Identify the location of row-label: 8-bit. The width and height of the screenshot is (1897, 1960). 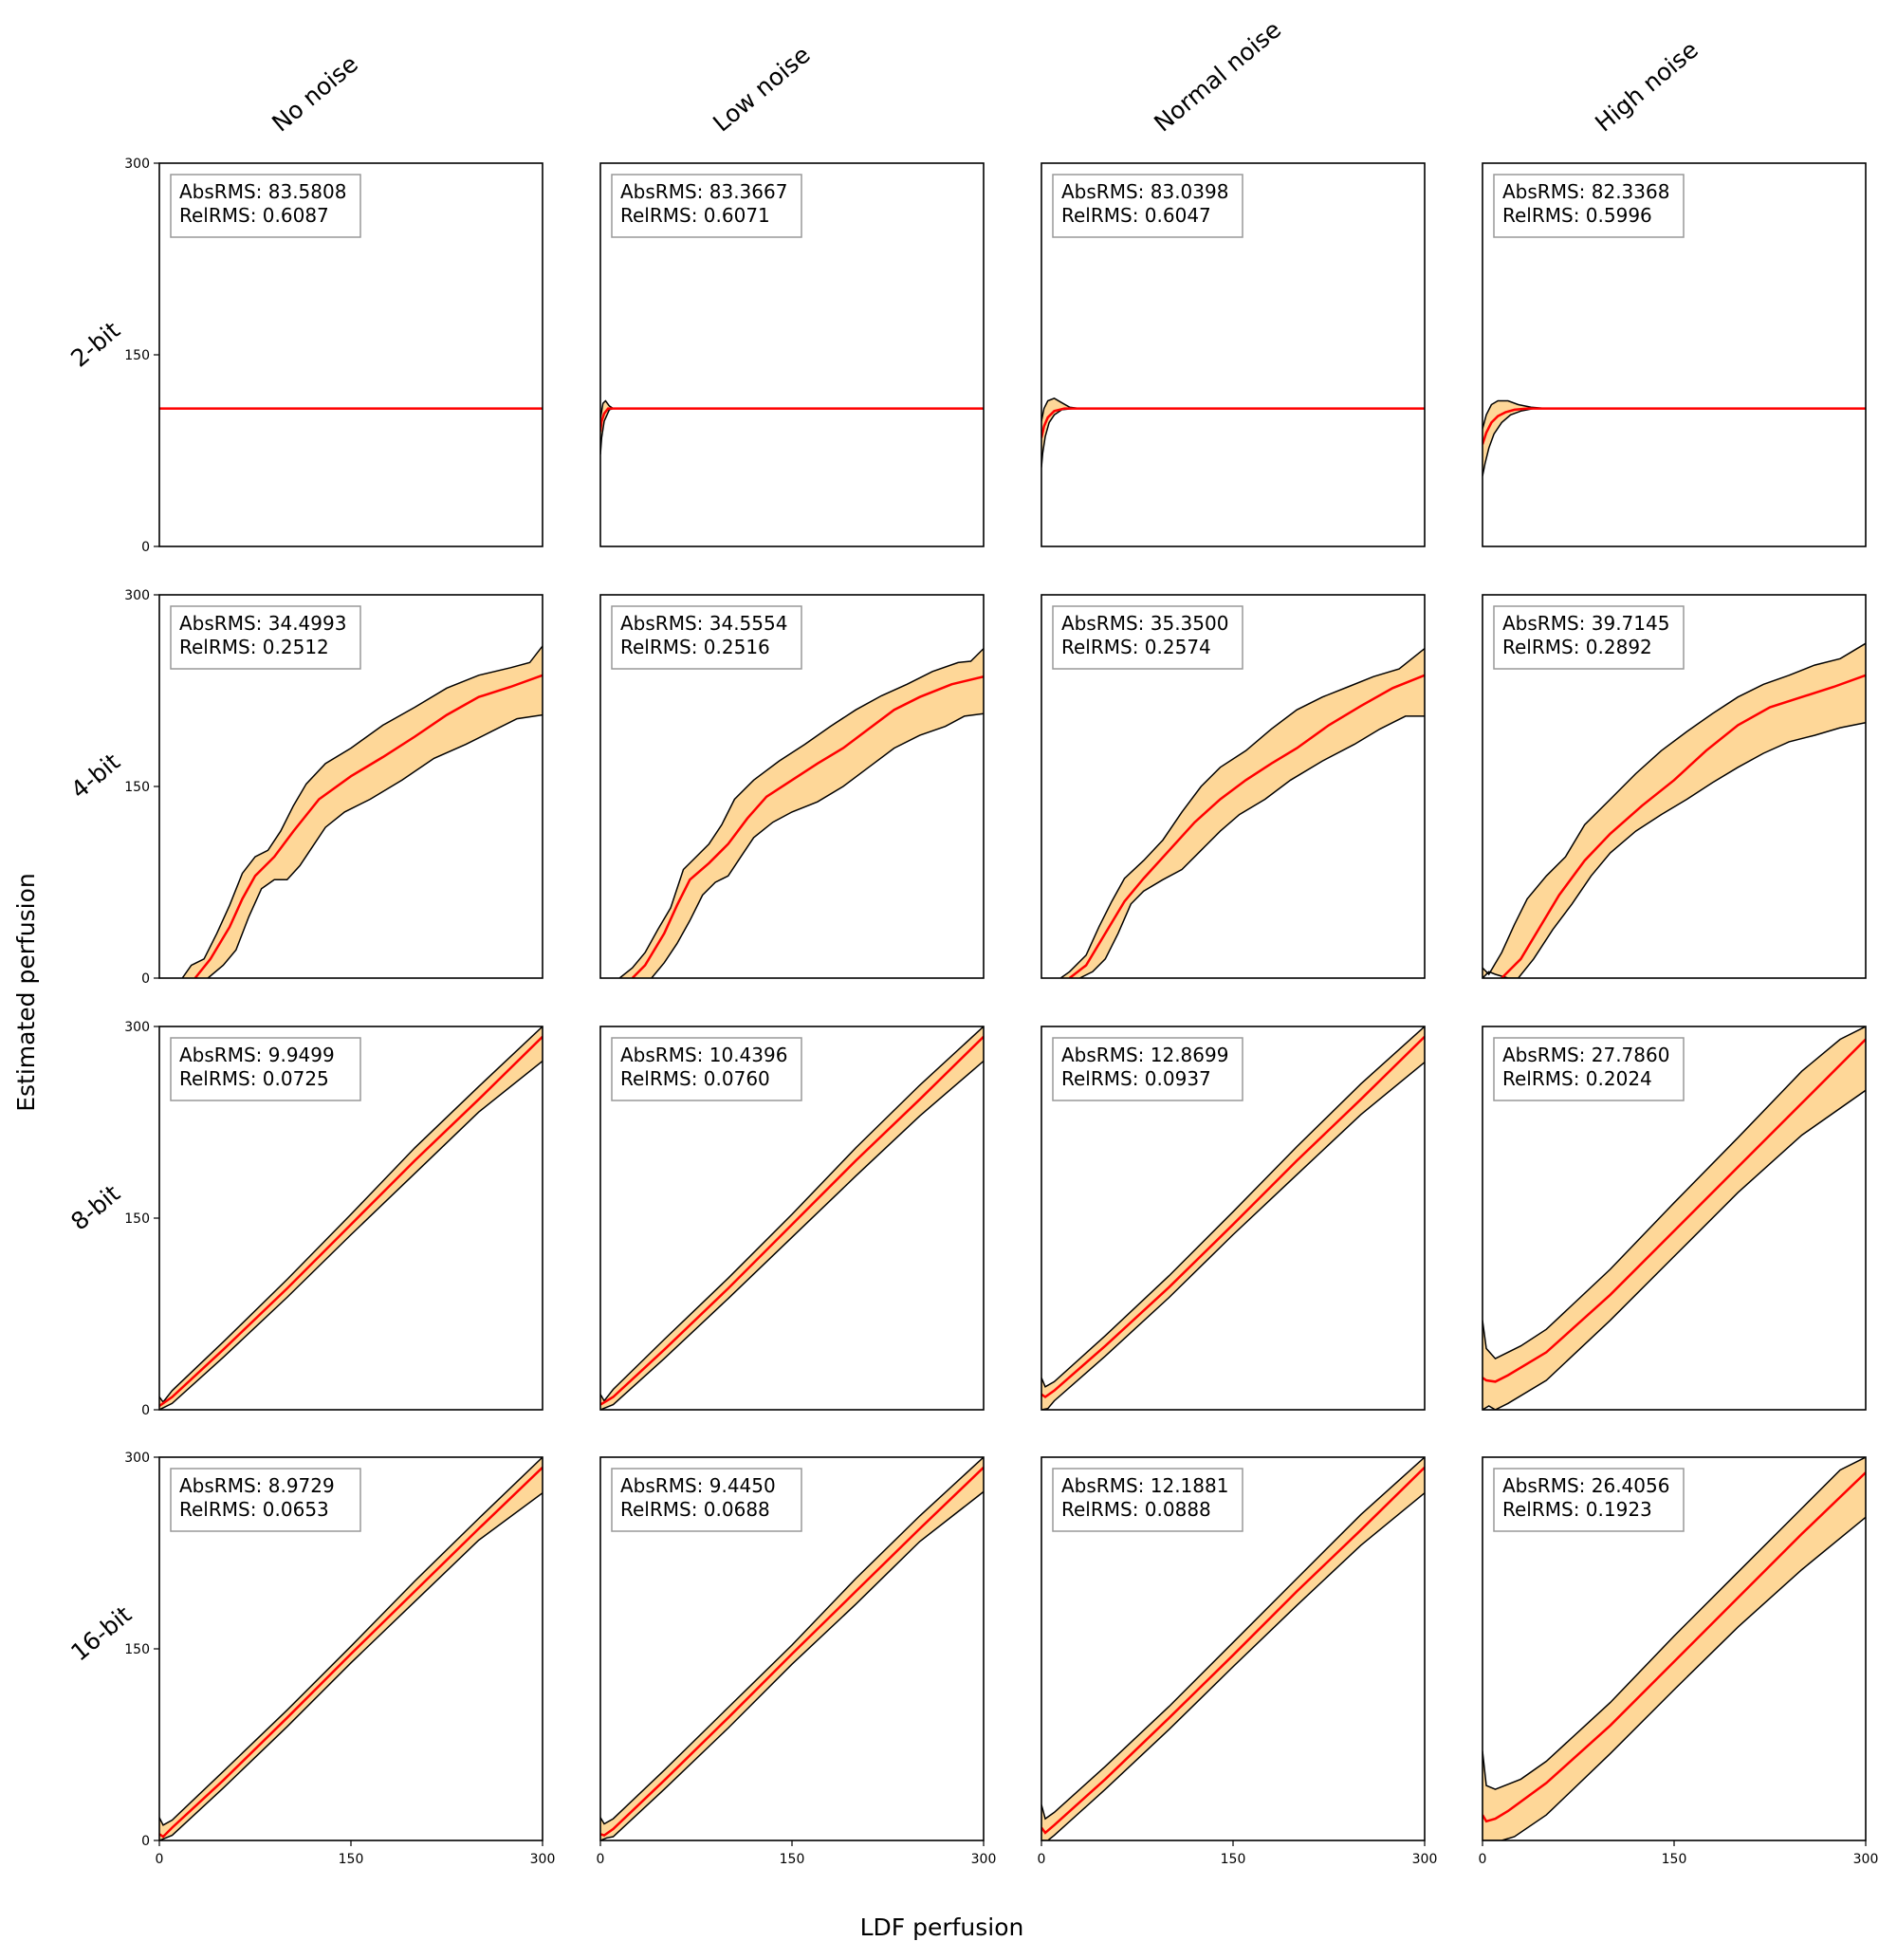
(95, 1207).